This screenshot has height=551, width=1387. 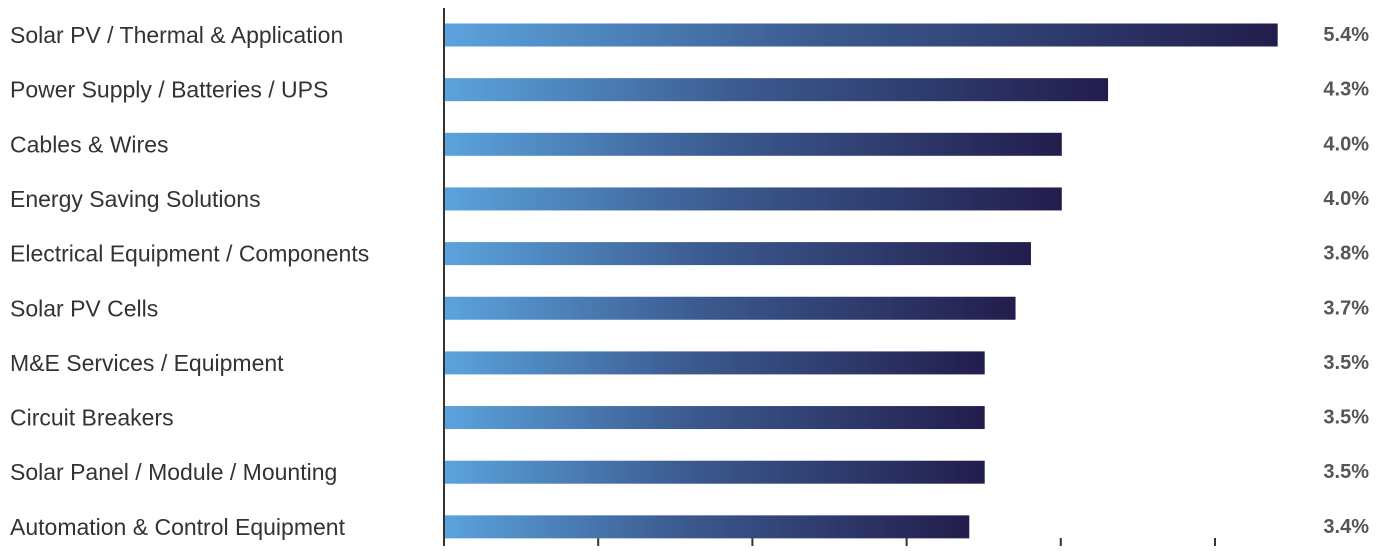 I want to click on category-label: Automation & Control Equipment, so click(x=178, y=527).